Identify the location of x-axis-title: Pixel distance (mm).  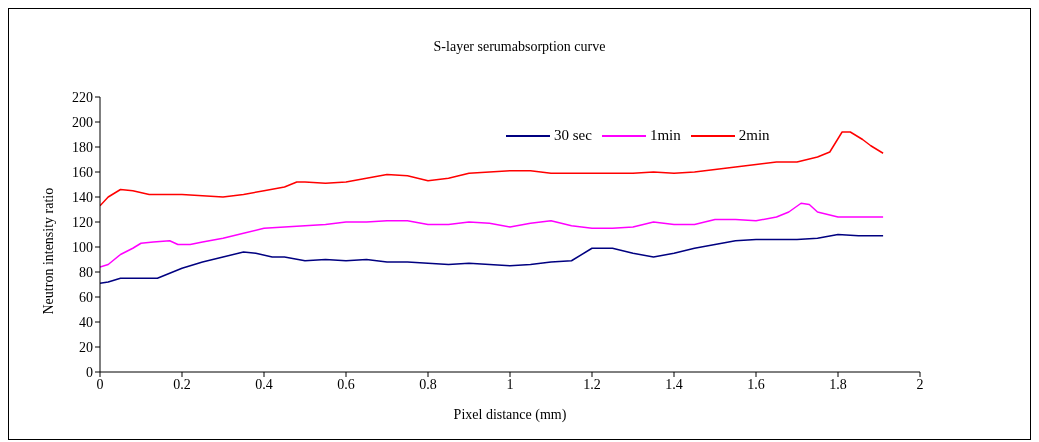
(510, 415).